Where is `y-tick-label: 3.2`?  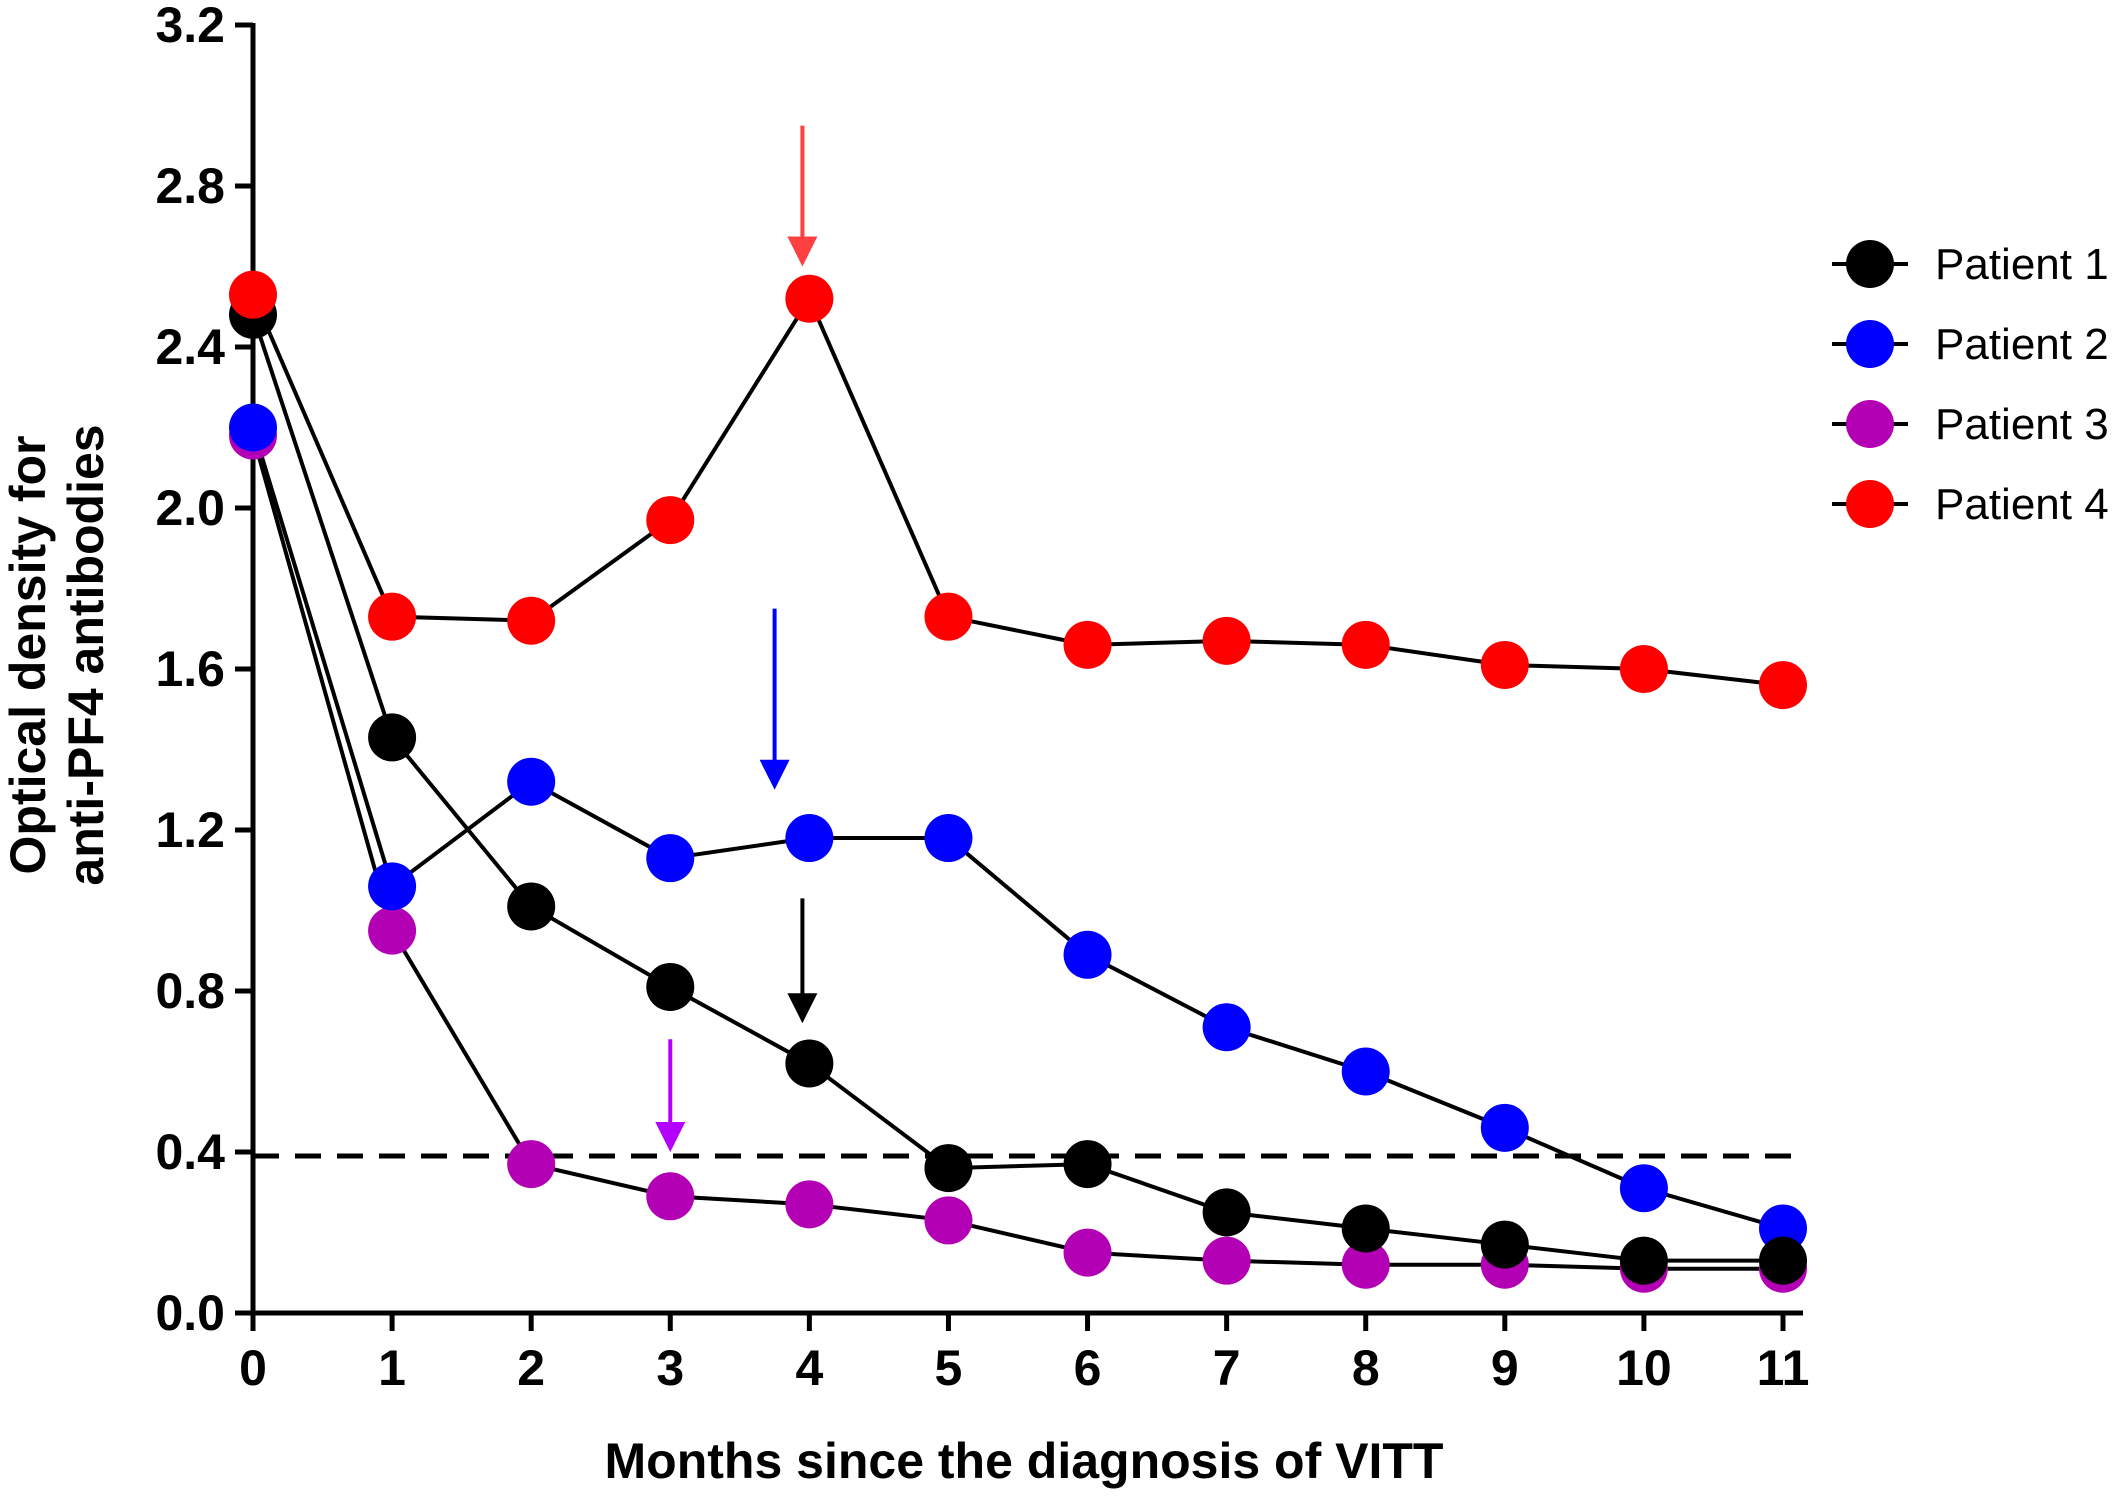 y-tick-label: 3.2 is located at coordinates (190, 26).